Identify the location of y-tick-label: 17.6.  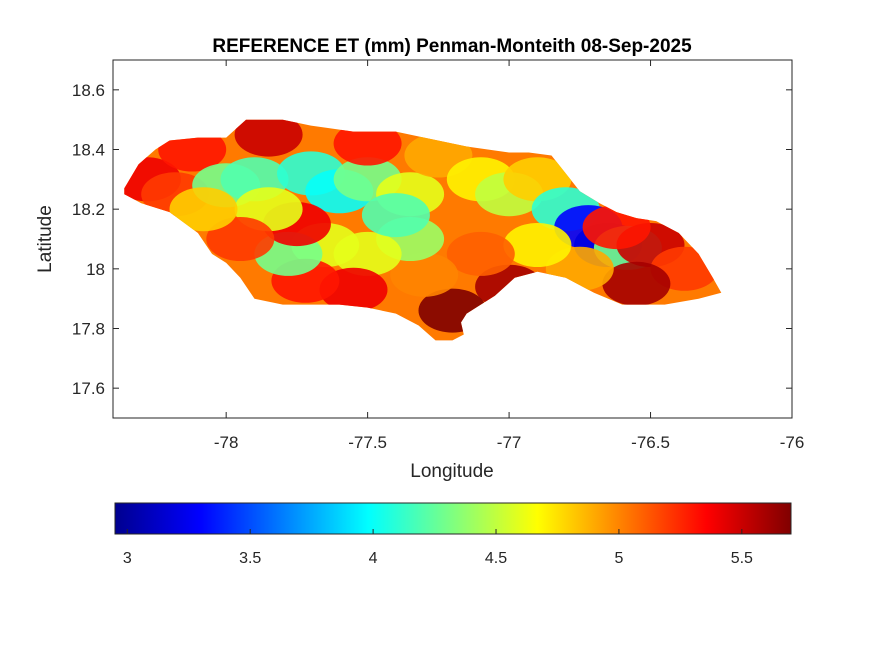
(88, 388).